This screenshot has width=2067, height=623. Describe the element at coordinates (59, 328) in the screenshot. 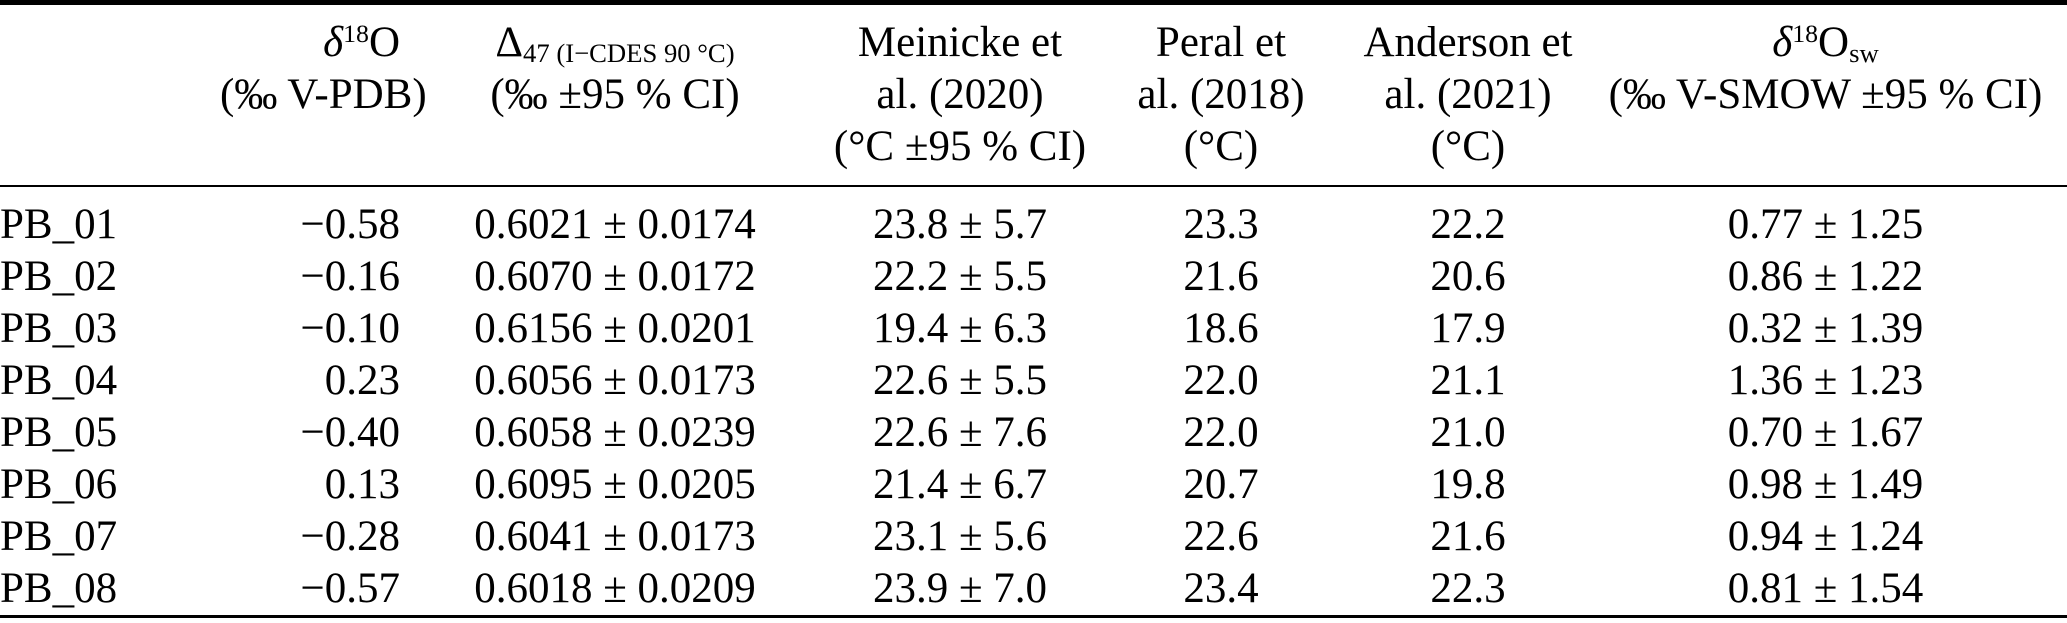

I see `cell-sample-id: PB_03` at that location.